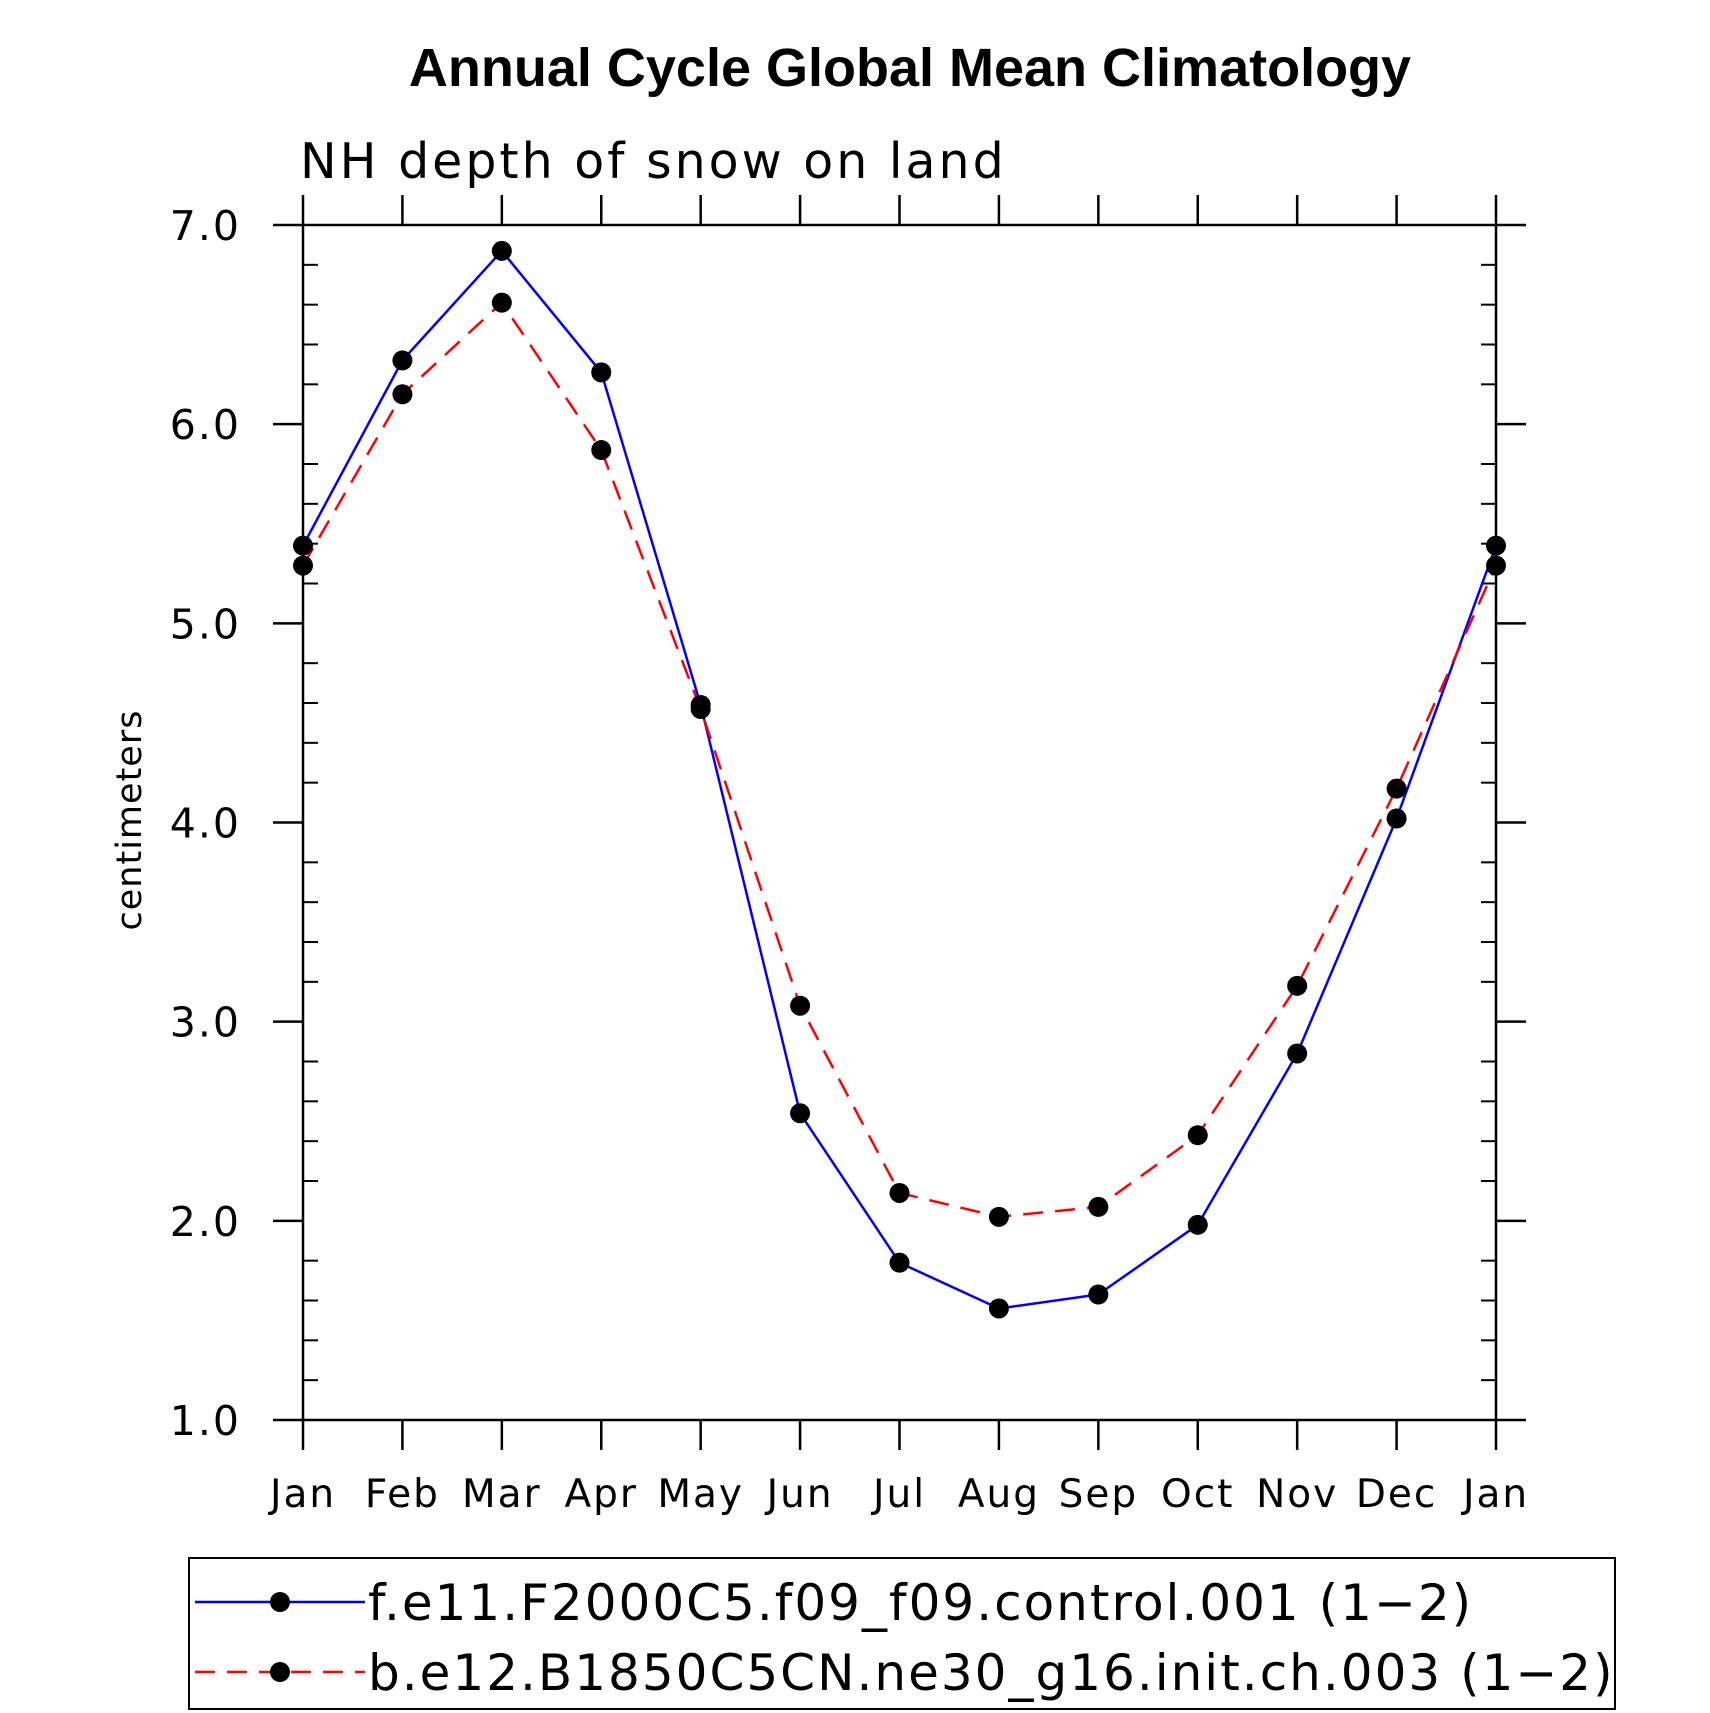 This screenshot has height=1713, width=1710. Describe the element at coordinates (1396, 1494) in the screenshot. I see `x-tick-label: Dec` at that location.